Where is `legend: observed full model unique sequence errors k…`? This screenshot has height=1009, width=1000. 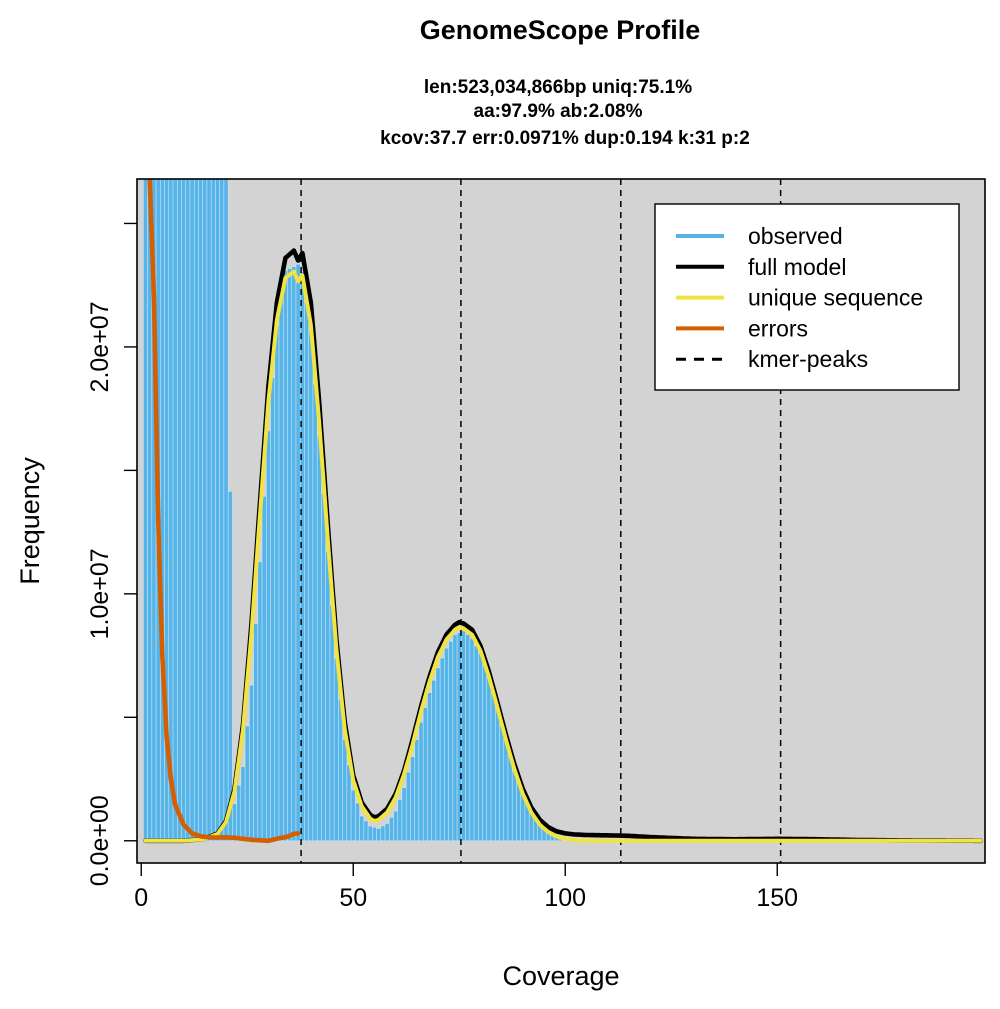 legend: observed full model unique sequence errors k… is located at coordinates (807, 297).